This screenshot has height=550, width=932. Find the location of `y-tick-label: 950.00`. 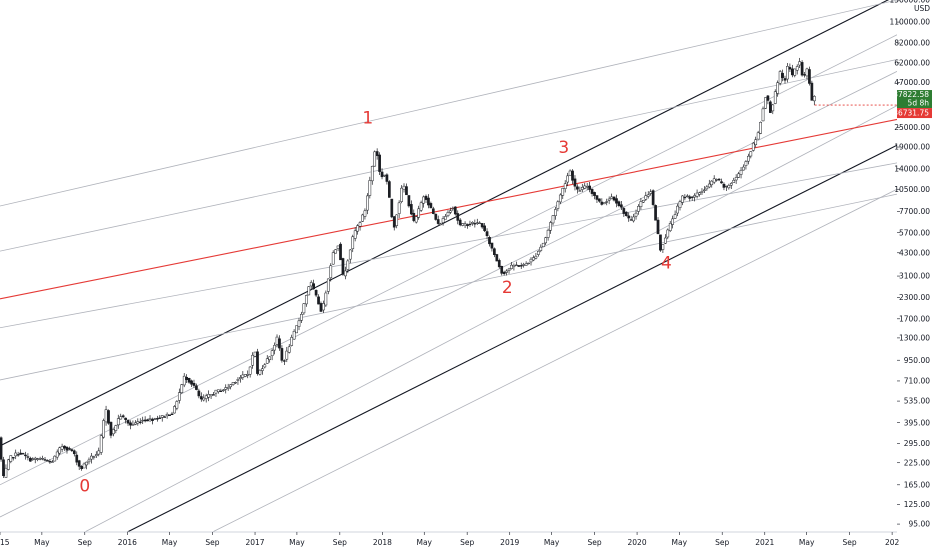

y-tick-label: 950.00 is located at coordinates (917, 360).